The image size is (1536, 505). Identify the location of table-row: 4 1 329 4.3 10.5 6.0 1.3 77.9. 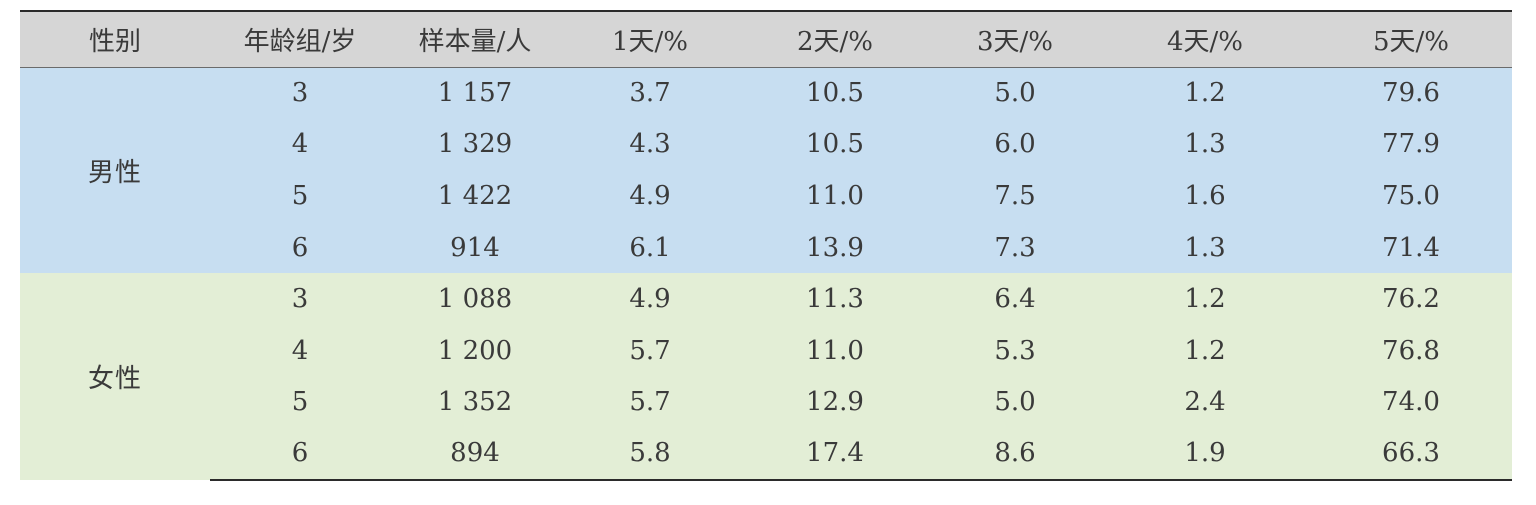
(766, 144).